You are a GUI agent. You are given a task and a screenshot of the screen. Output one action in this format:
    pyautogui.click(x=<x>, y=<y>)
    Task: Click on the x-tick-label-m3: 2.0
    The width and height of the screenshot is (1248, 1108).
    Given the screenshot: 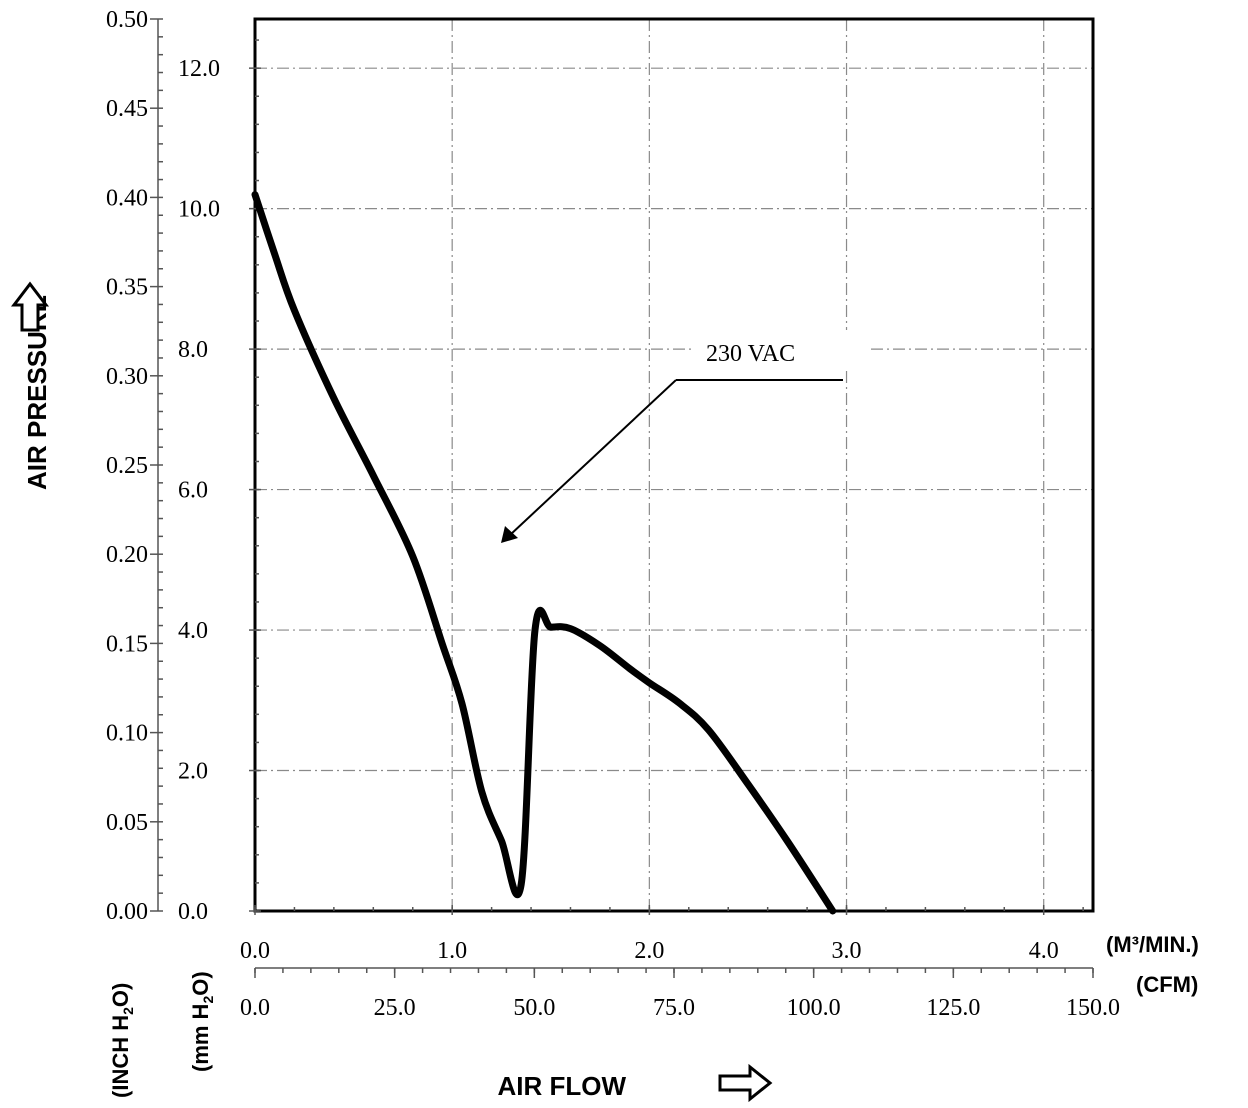 What is the action you would take?
    pyautogui.click(x=649, y=951)
    